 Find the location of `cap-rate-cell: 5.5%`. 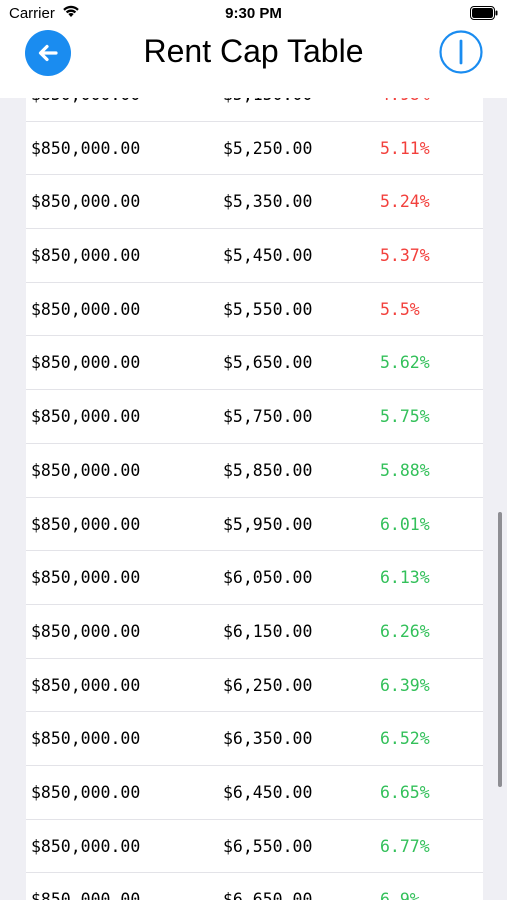

cap-rate-cell: 5.5% is located at coordinates (400, 309).